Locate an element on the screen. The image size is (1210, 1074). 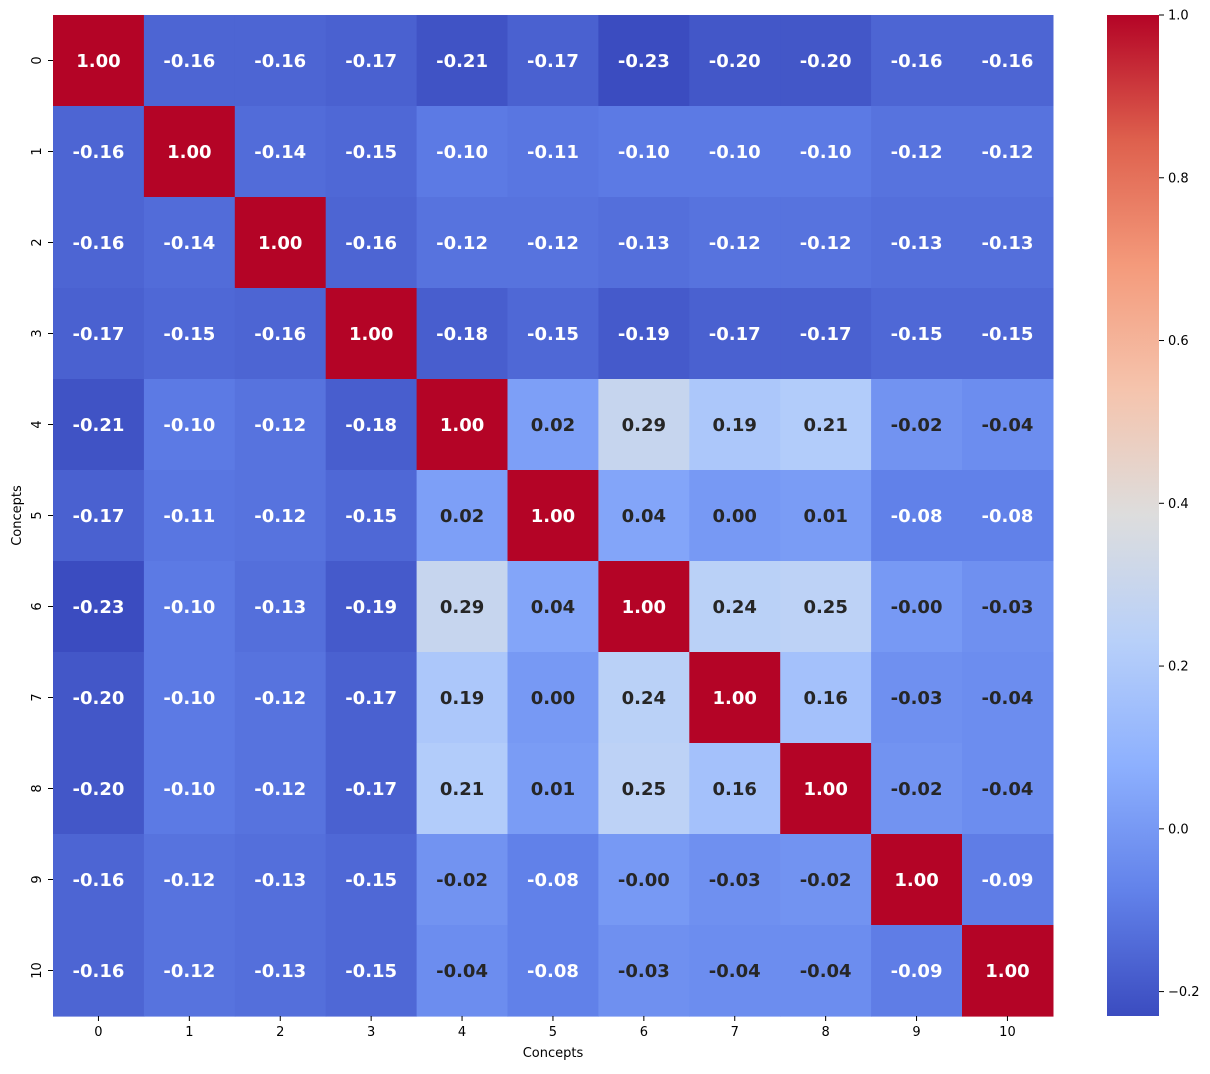
cell-value-label-6-2: -0.13 is located at coordinates (280, 607).